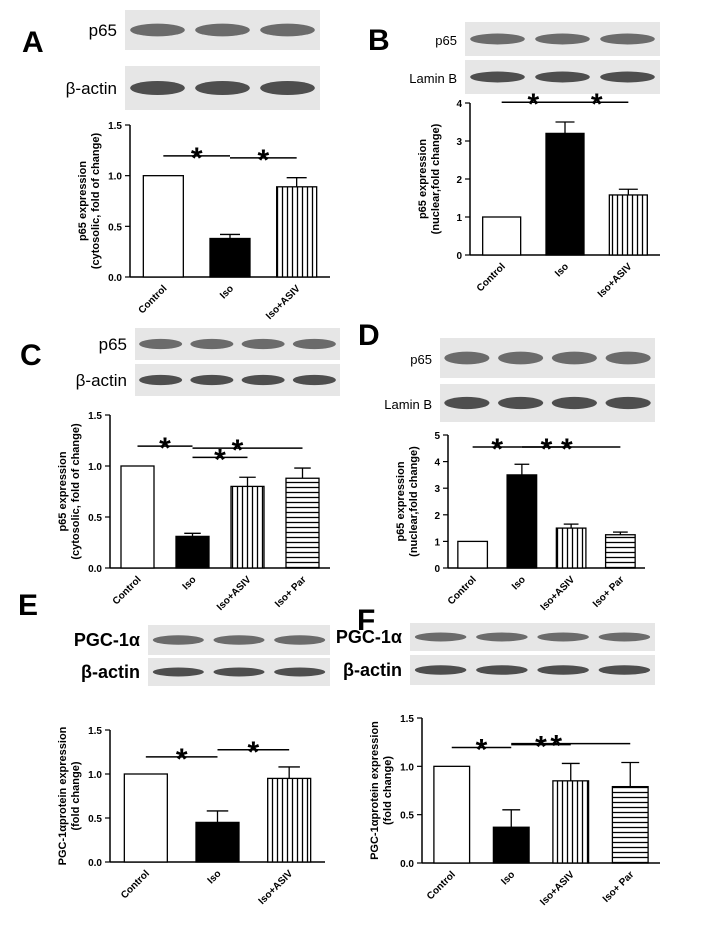  Describe the element at coordinates (437, 463) in the screenshot. I see `y-tick-label: 4` at that location.